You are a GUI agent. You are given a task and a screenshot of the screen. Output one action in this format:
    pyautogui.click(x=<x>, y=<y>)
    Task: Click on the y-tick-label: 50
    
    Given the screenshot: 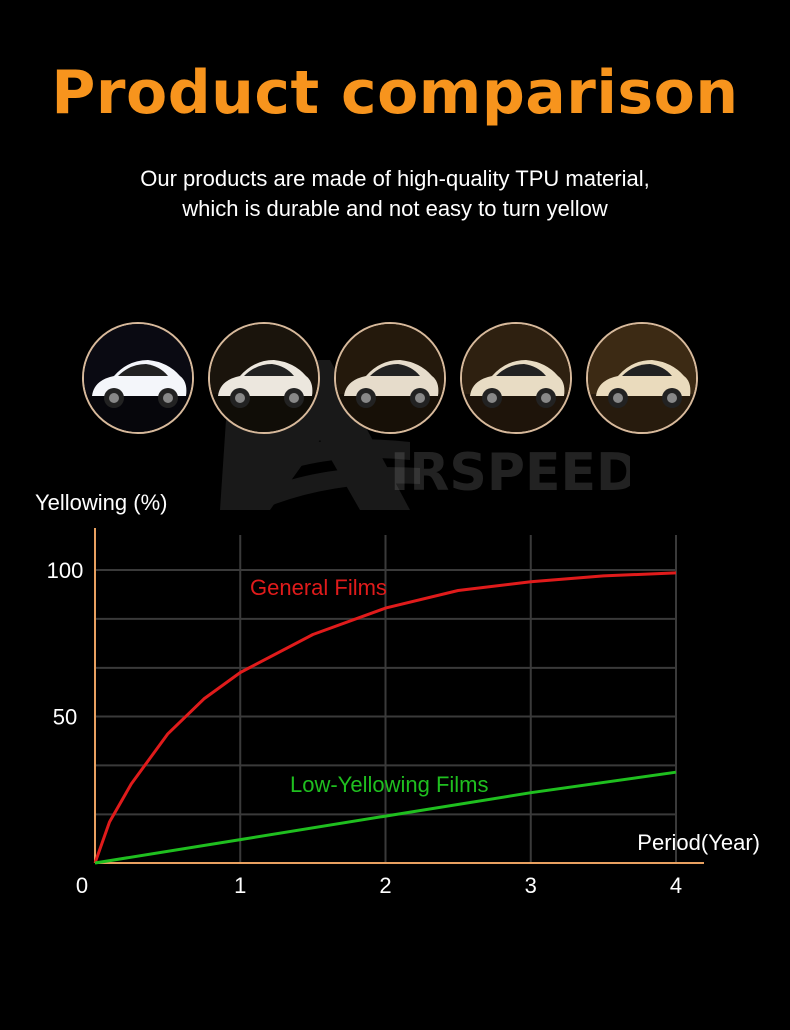 What is the action you would take?
    pyautogui.click(x=65, y=717)
    